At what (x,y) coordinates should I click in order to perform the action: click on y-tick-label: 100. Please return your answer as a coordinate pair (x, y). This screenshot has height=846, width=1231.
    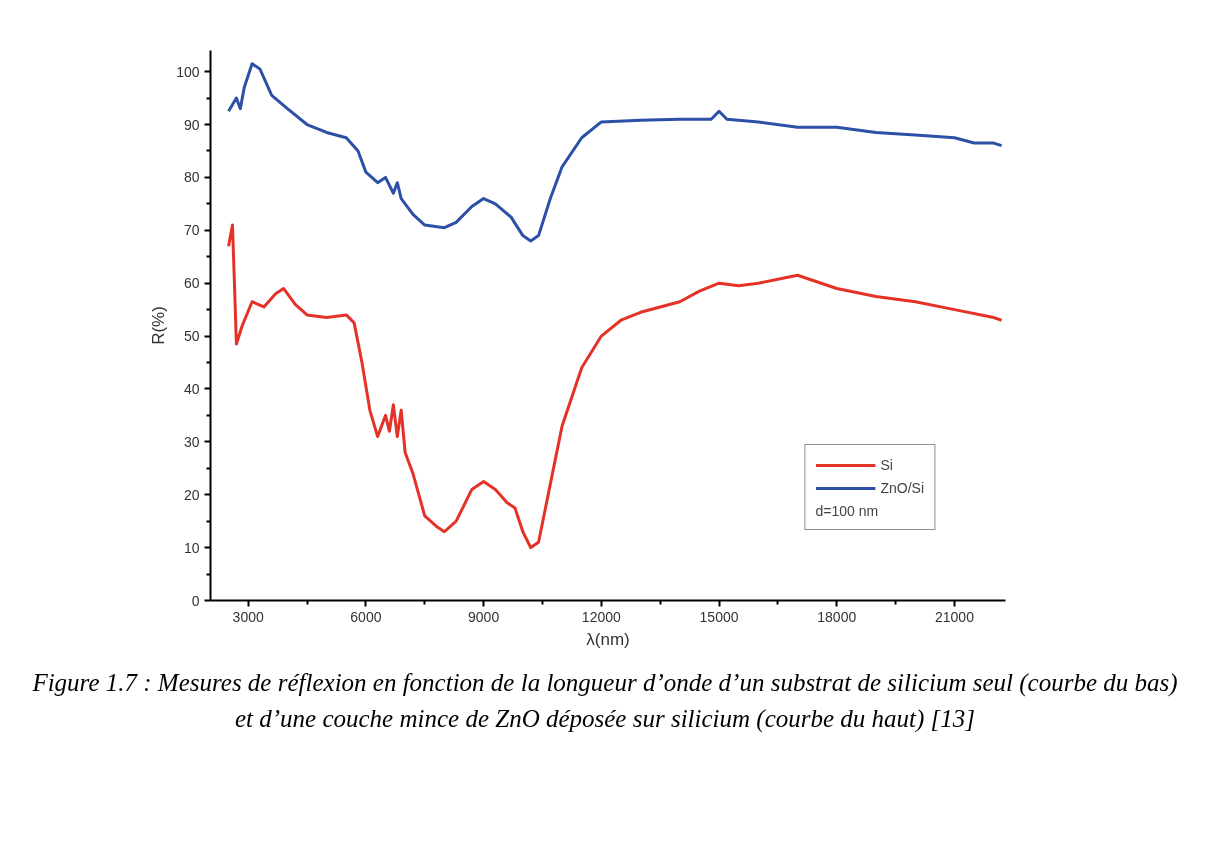
    Looking at the image, I should click on (188, 71).